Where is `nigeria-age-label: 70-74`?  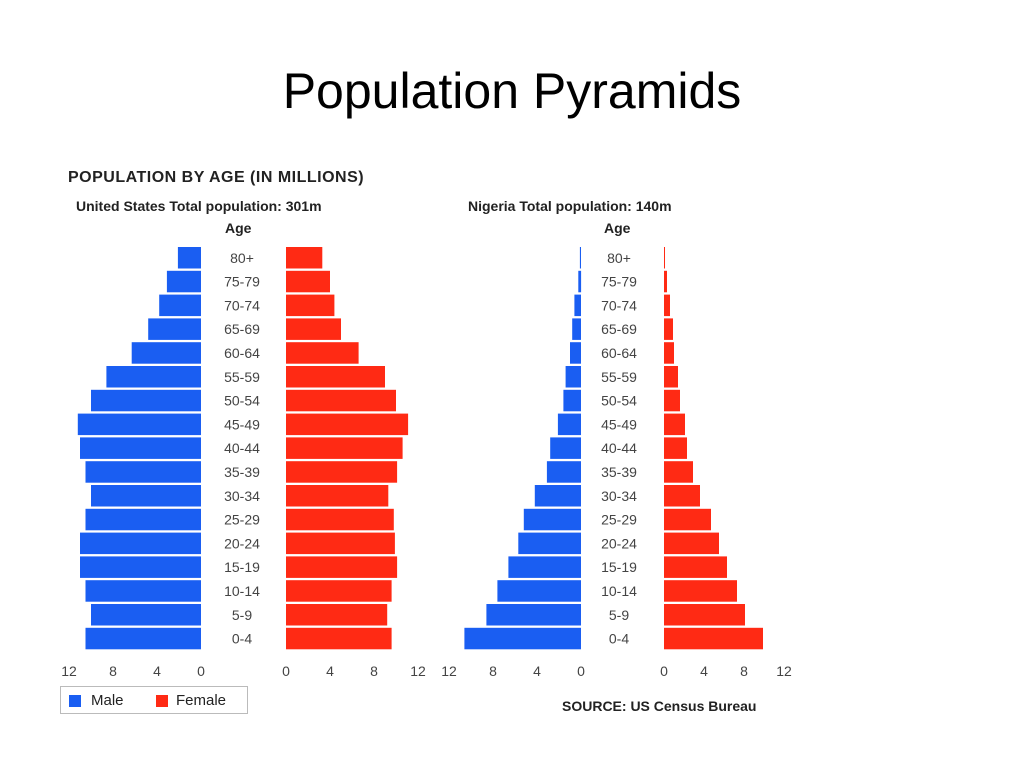 nigeria-age-label: 70-74 is located at coordinates (619, 305).